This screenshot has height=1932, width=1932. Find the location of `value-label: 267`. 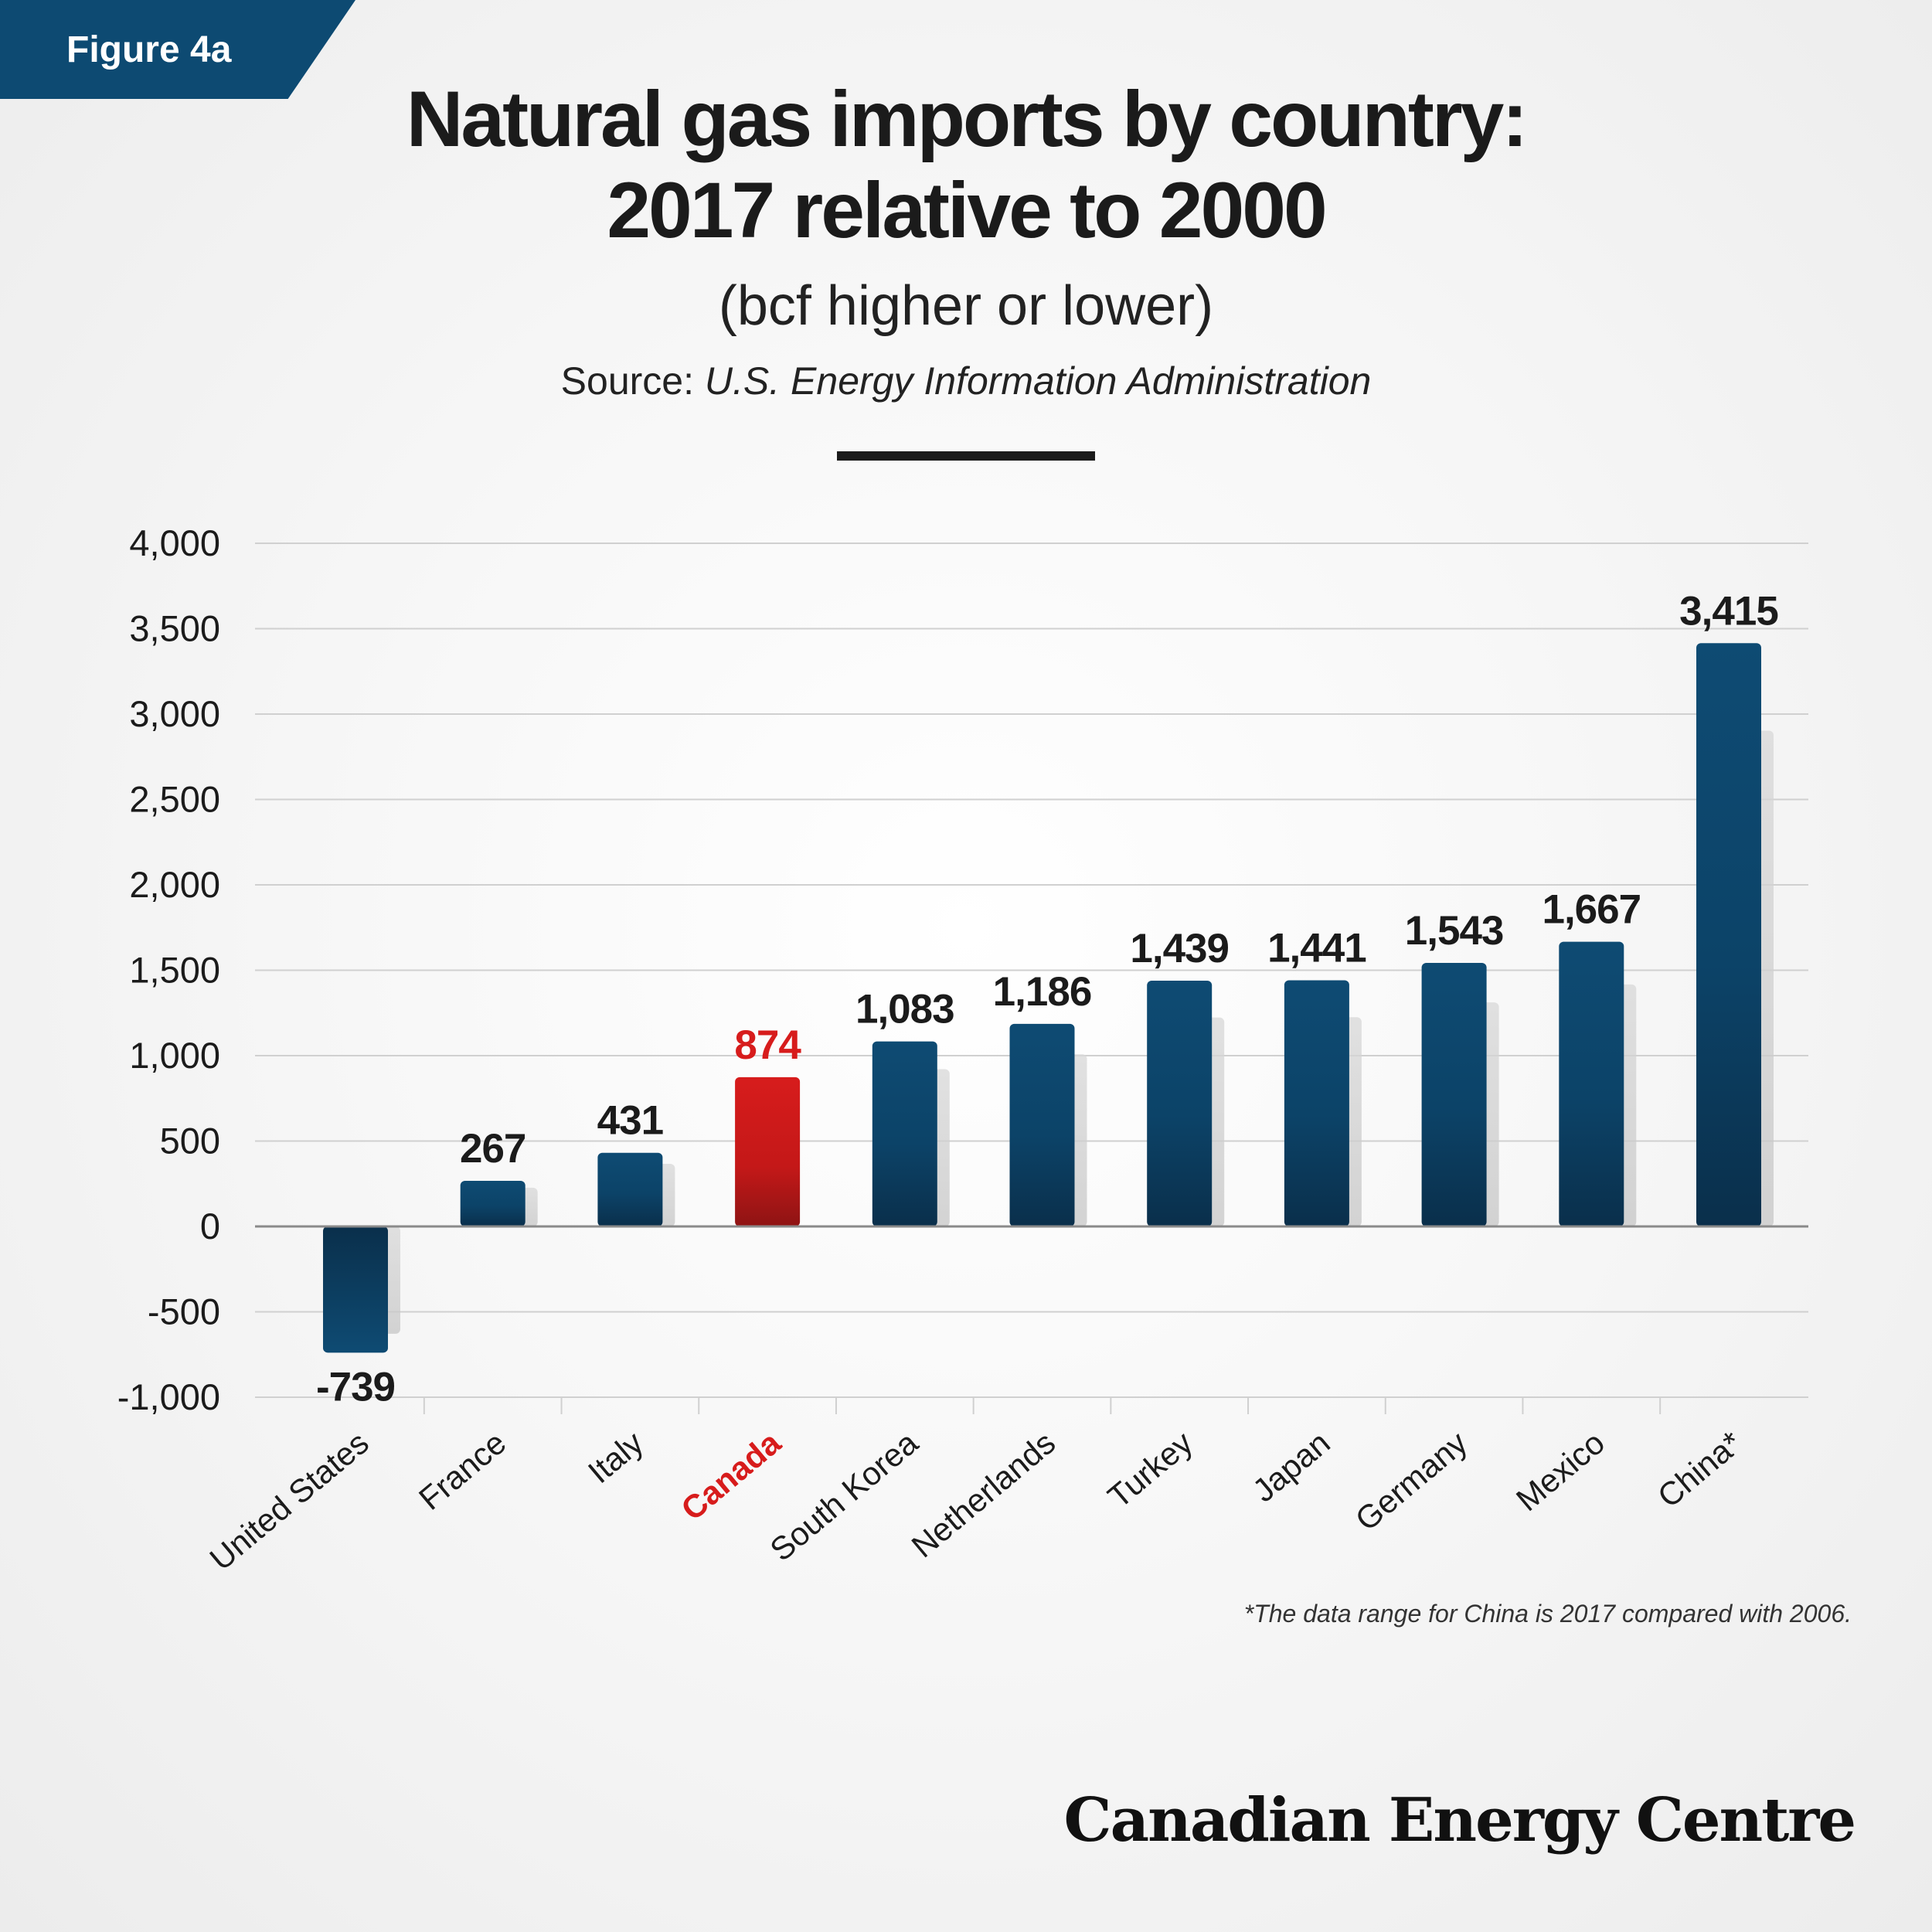

value-label: 267 is located at coordinates (493, 1149).